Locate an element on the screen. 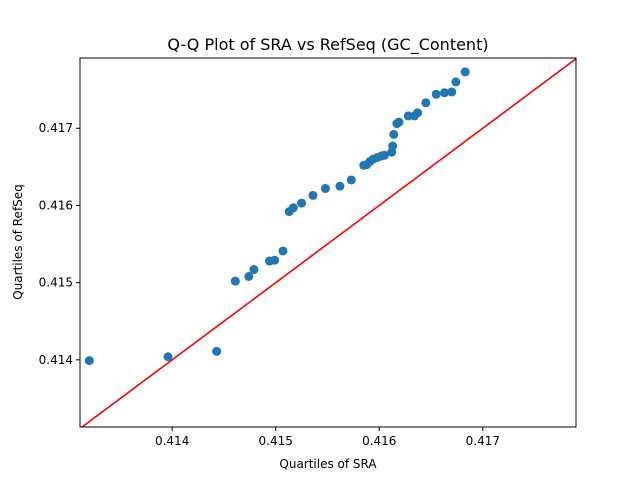 The height and width of the screenshot is (480, 640). x-axis-ticks: 0.414 0.415 0.416 0.417 is located at coordinates (327, 437).